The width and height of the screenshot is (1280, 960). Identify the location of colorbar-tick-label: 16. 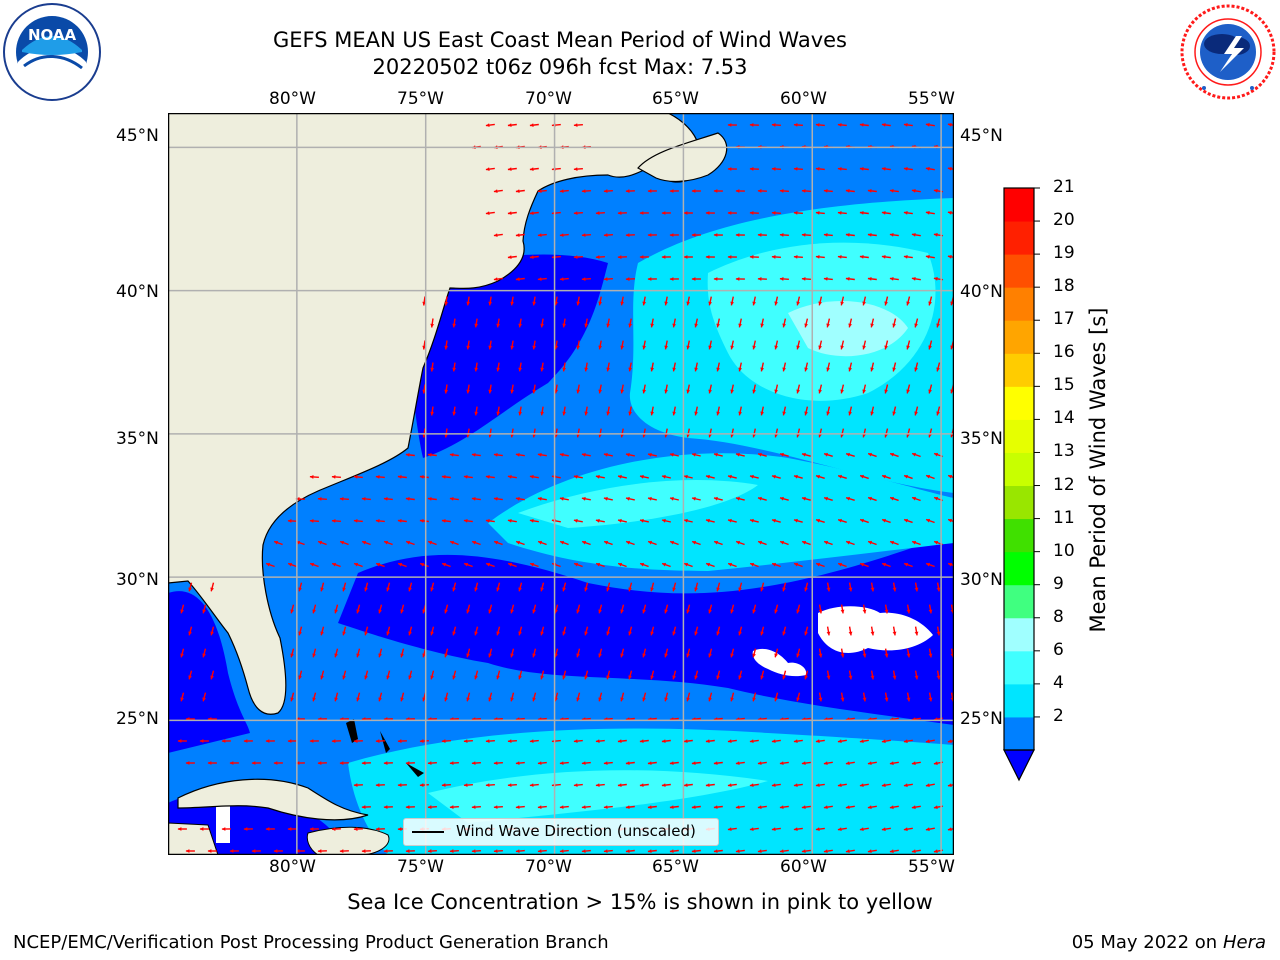
(1064, 352).